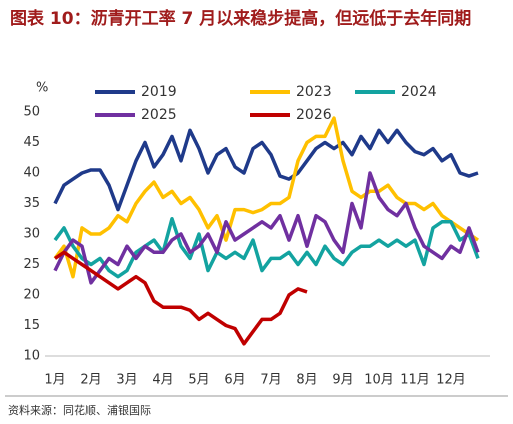 The width and height of the screenshot is (513, 424). I want to click on x-tick-label: 9月, so click(342, 380).